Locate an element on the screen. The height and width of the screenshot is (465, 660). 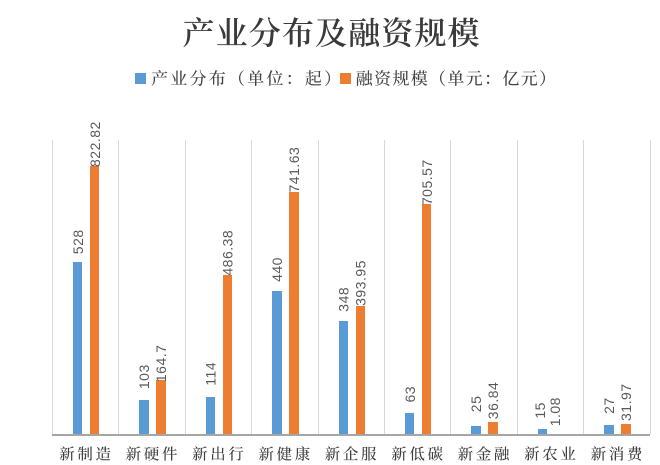
svg-text: 25 is located at coordinates (476, 404).